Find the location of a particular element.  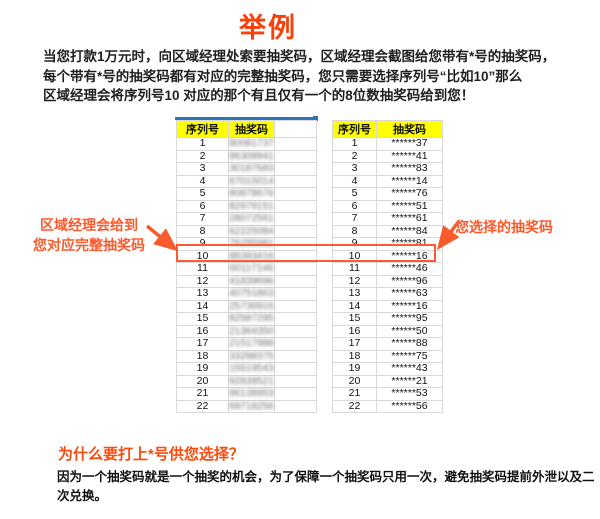

serial-cell: 3 is located at coordinates (354, 169).